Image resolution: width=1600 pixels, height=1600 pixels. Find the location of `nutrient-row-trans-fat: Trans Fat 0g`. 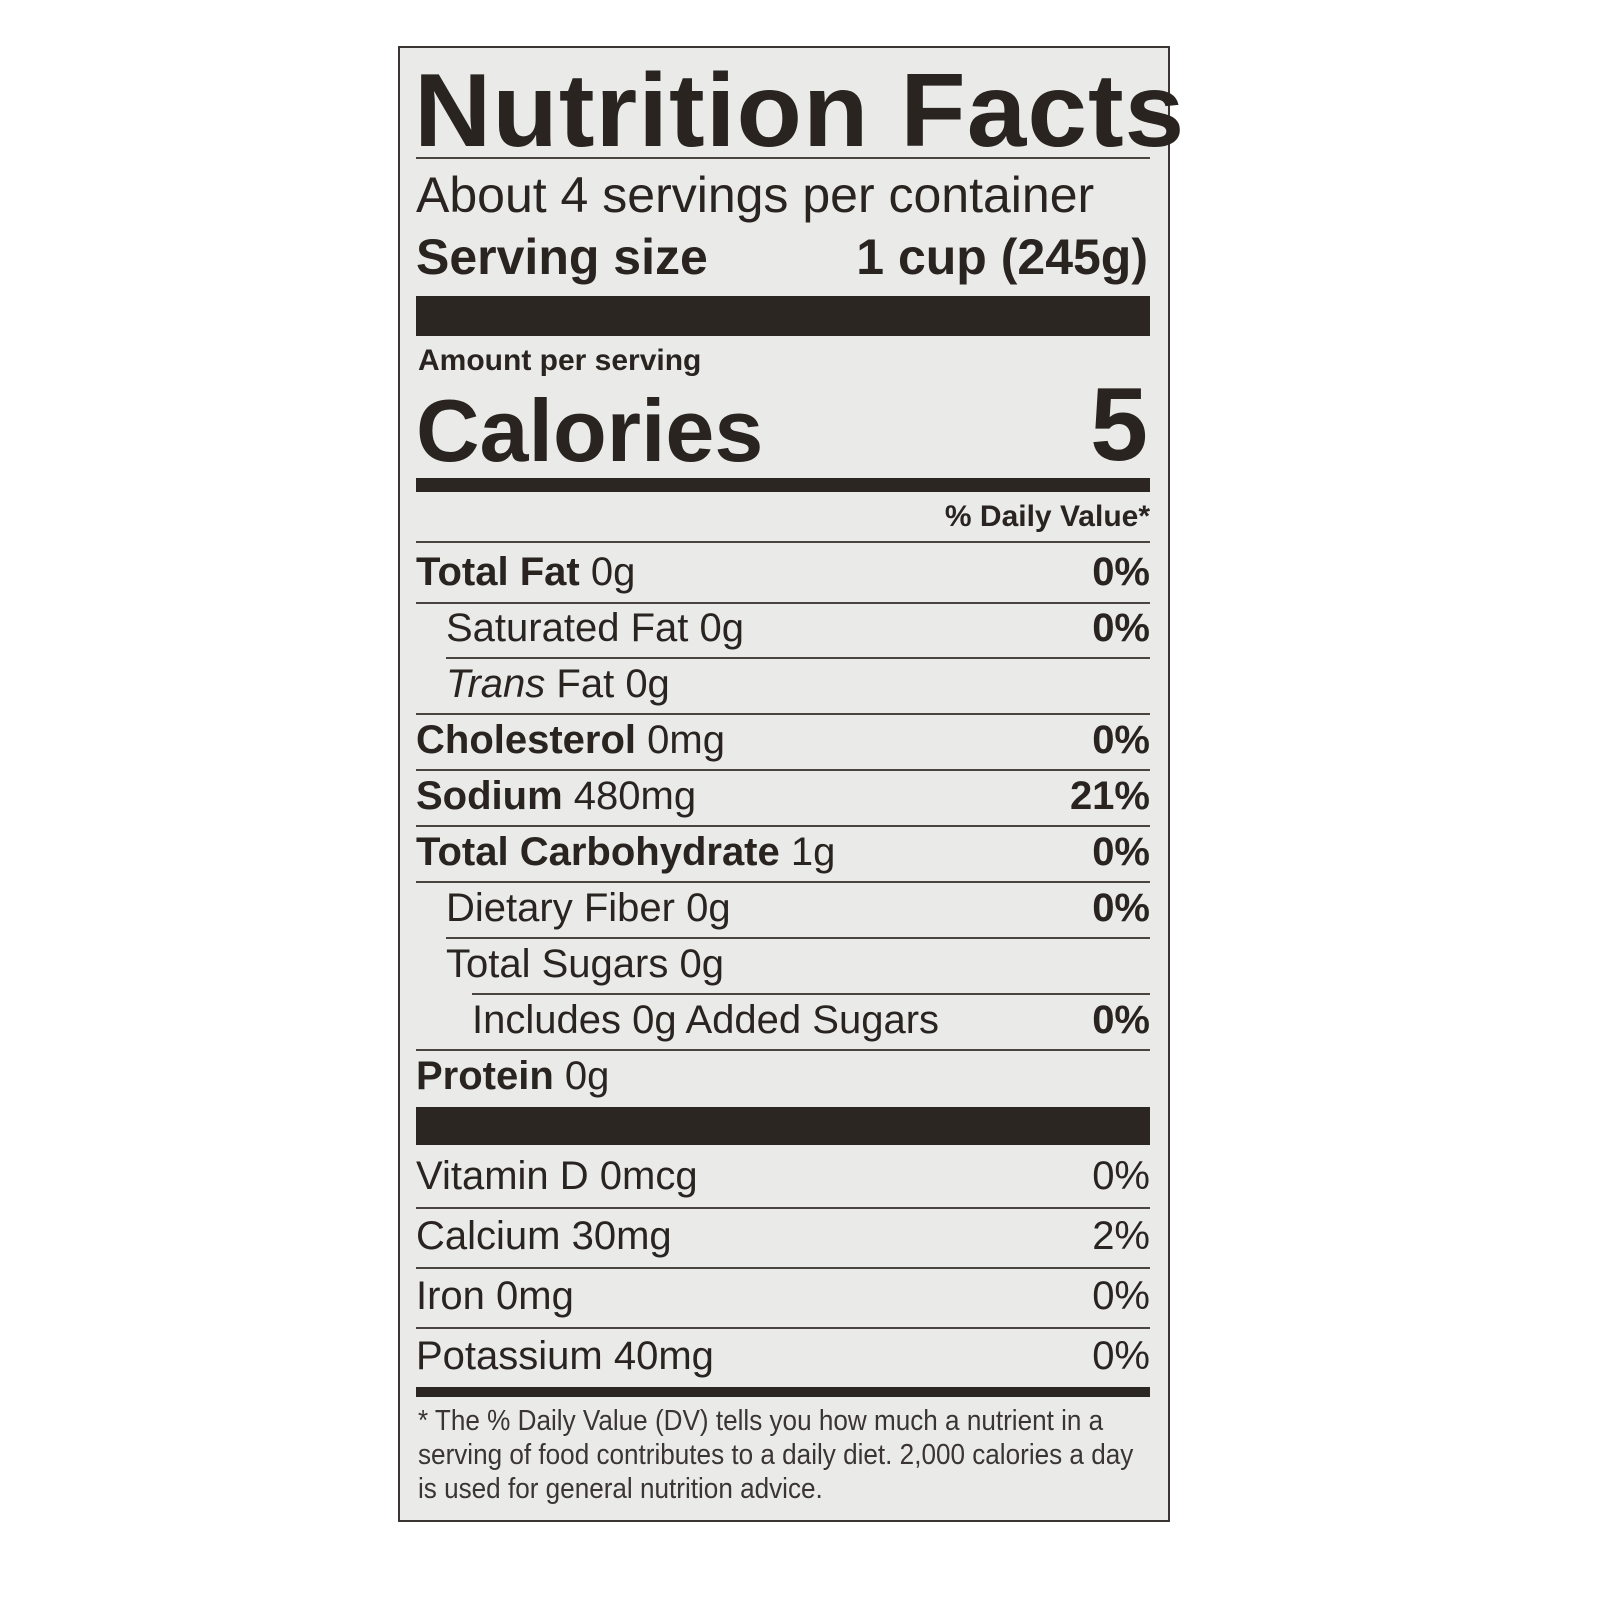

nutrient-row-trans-fat: Trans Fat 0g is located at coordinates (798, 687).